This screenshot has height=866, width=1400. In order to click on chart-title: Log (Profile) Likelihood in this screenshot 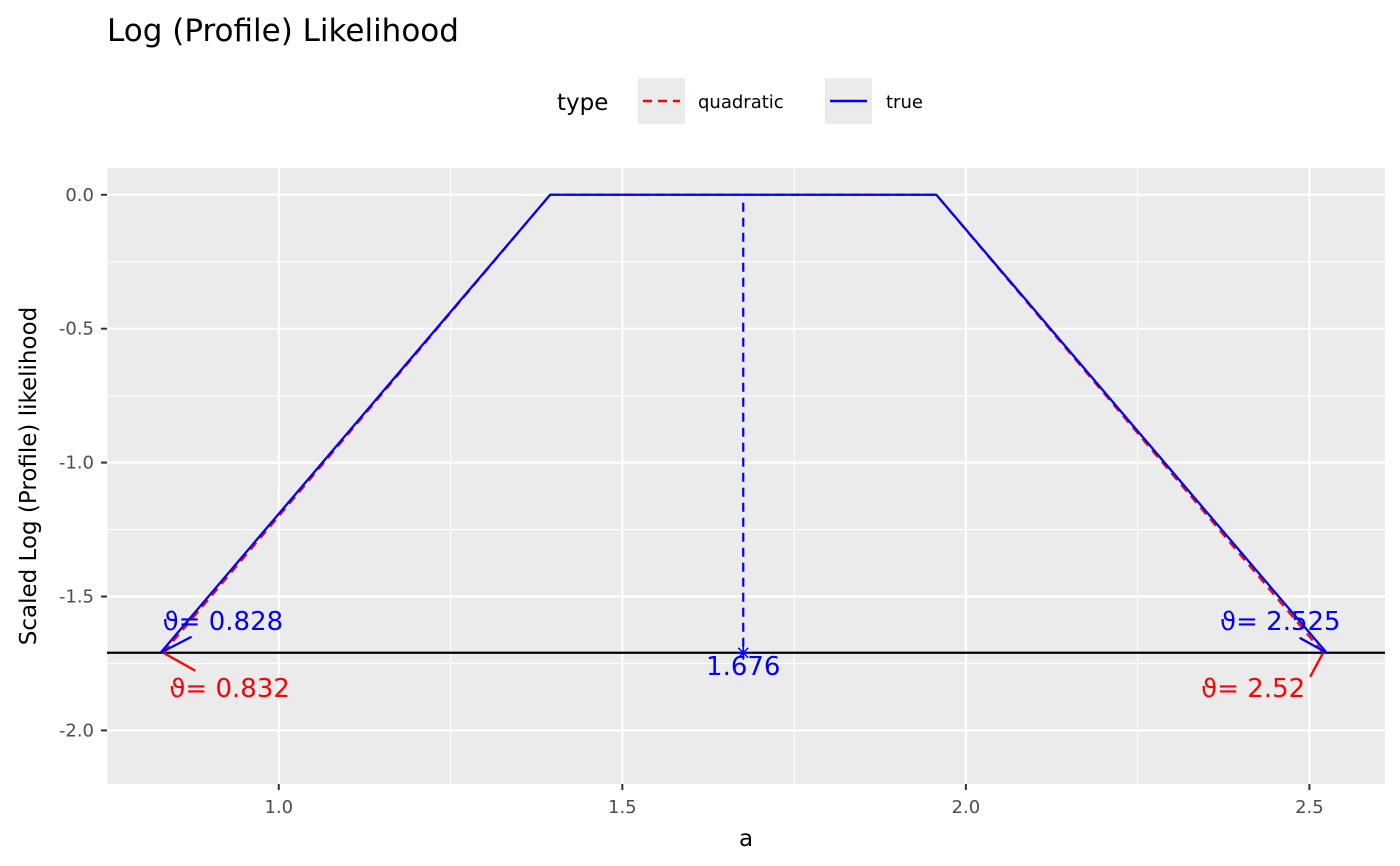, I will do `click(283, 31)`.